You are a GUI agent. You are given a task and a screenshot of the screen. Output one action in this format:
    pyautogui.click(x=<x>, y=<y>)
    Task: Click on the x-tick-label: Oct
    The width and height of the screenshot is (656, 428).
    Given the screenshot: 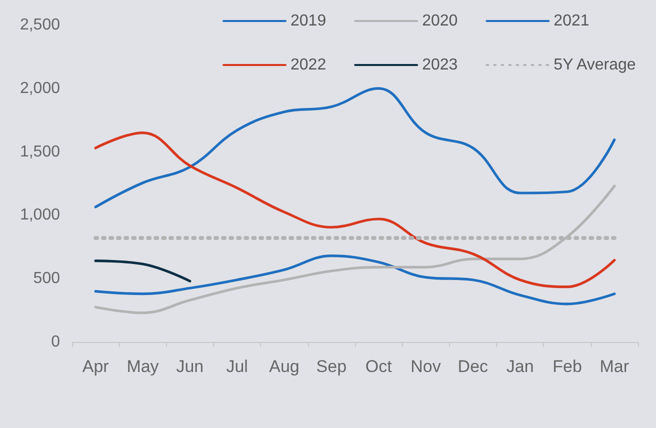 What is the action you would take?
    pyautogui.click(x=378, y=366)
    